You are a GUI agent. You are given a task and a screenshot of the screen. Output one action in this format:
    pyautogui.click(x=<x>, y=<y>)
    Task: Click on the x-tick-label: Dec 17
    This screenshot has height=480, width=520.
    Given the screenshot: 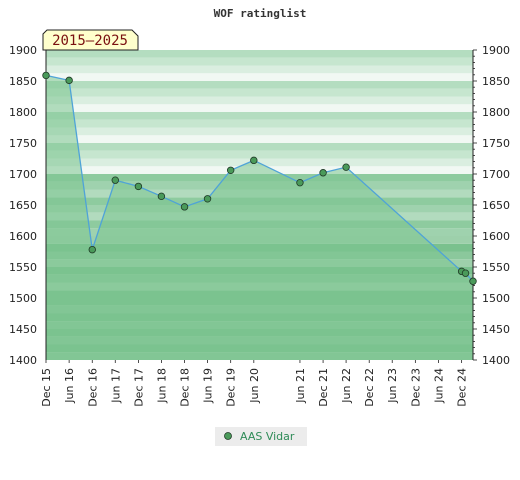 What is the action you would take?
    pyautogui.click(x=138, y=387)
    